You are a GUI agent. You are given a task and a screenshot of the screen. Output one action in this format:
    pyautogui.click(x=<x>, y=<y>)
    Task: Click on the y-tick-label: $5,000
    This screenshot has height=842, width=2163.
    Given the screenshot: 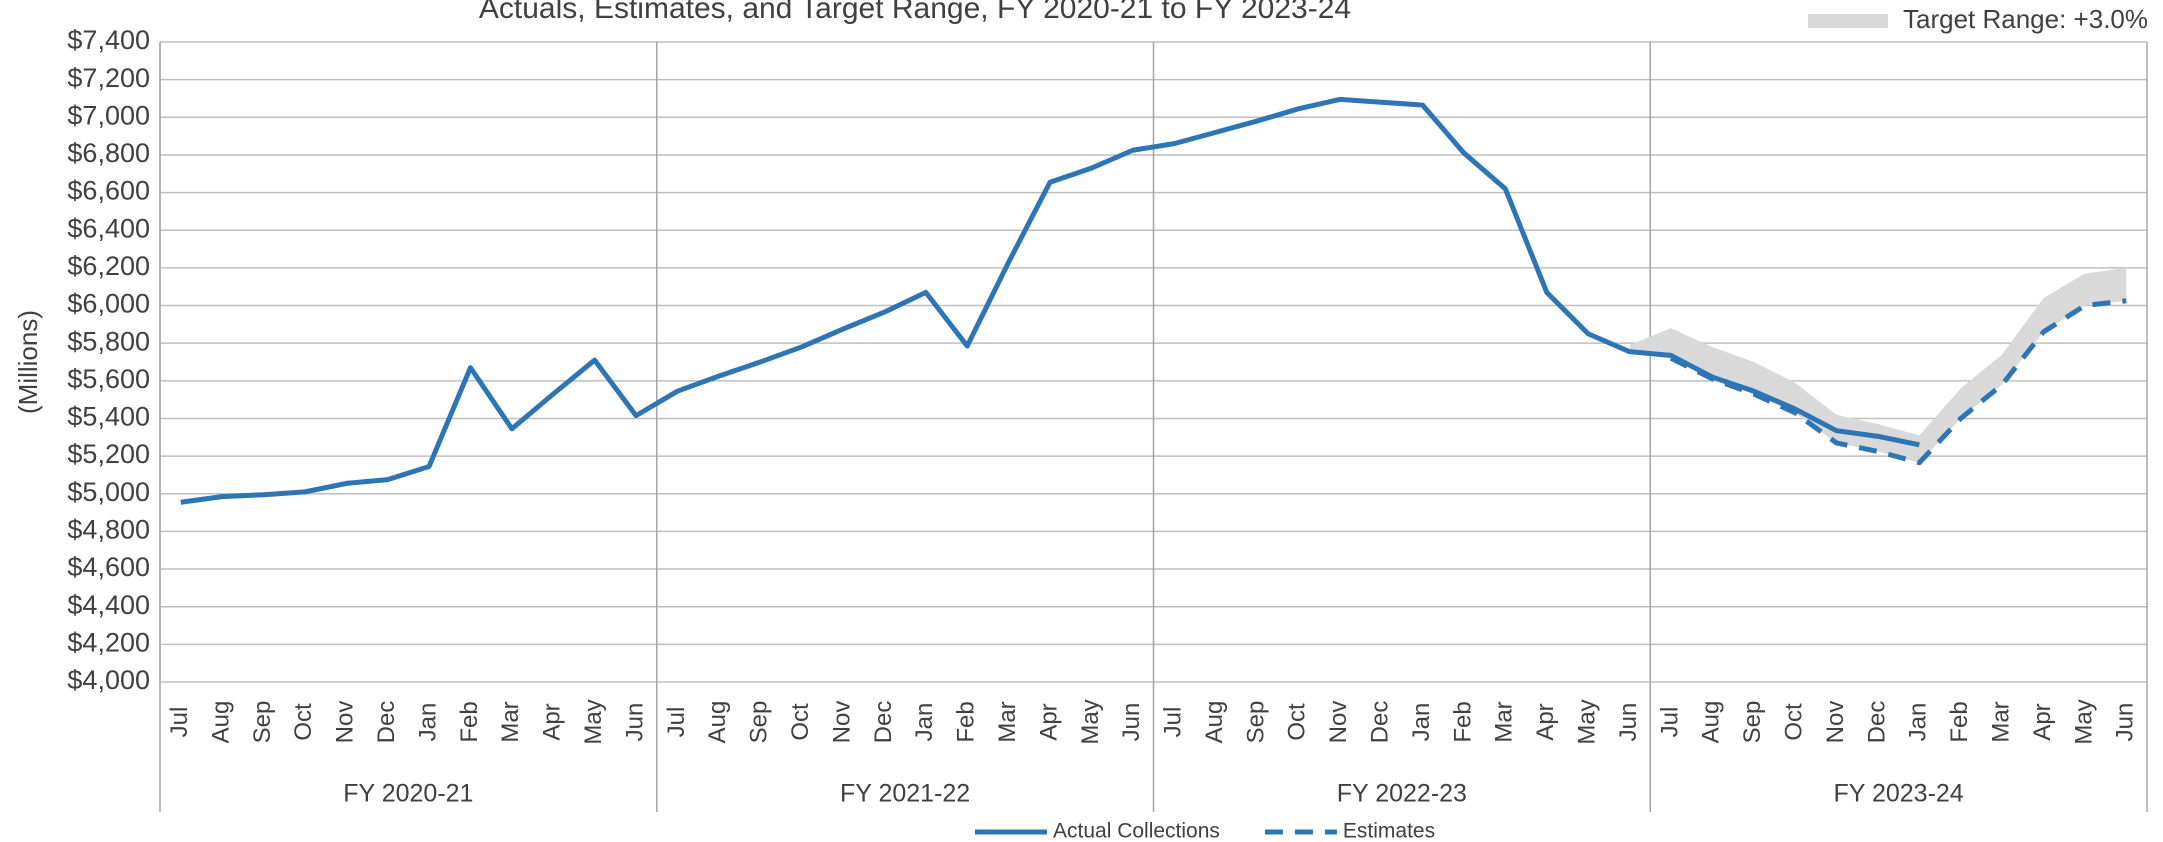 What is the action you would take?
    pyautogui.click(x=108, y=492)
    